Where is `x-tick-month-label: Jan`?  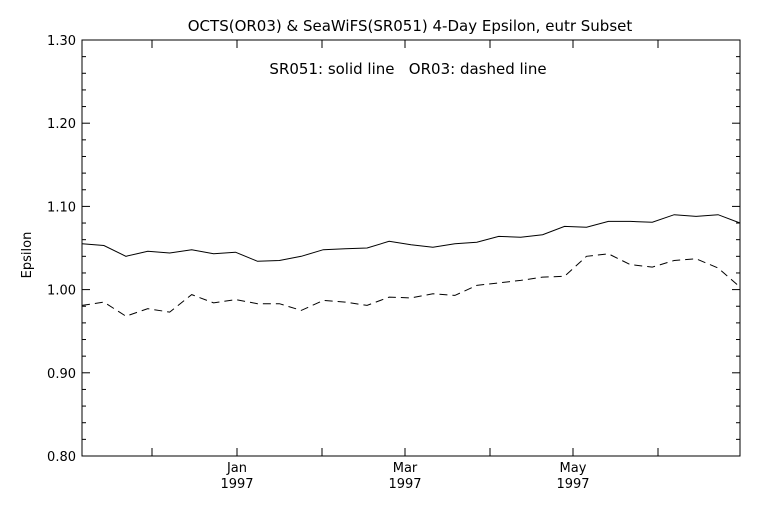 x-tick-month-label: Jan is located at coordinates (236, 468).